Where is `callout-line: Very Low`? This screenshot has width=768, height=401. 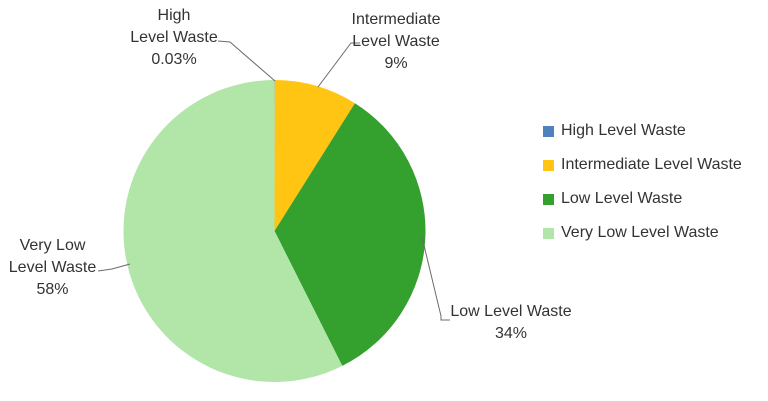
callout-line: Very Low is located at coordinates (52, 245).